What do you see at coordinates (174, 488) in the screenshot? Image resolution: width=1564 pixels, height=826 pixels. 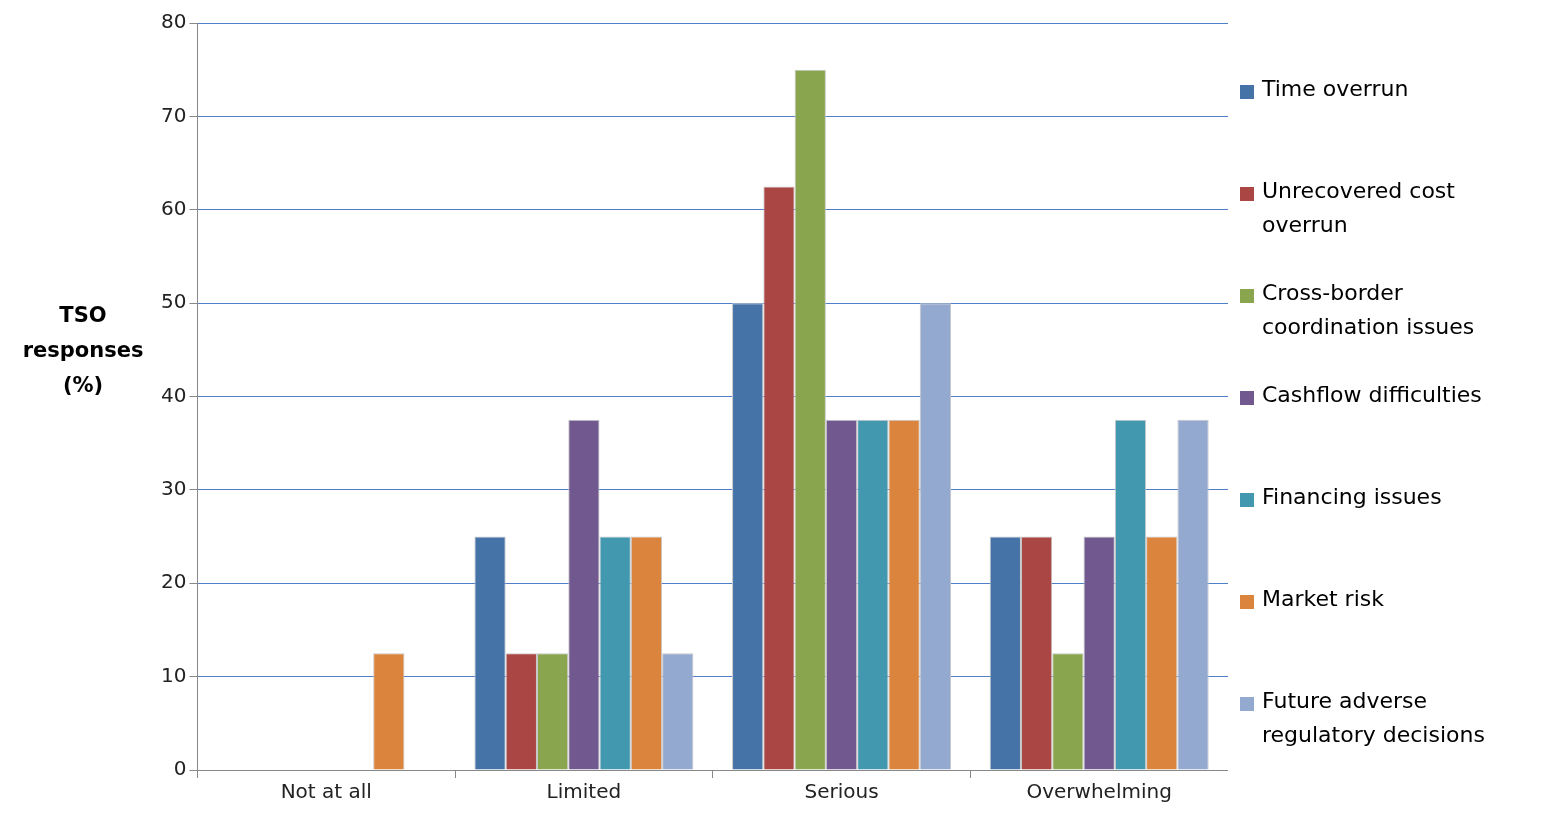 I see `y-tick-label: 30` at bounding box center [174, 488].